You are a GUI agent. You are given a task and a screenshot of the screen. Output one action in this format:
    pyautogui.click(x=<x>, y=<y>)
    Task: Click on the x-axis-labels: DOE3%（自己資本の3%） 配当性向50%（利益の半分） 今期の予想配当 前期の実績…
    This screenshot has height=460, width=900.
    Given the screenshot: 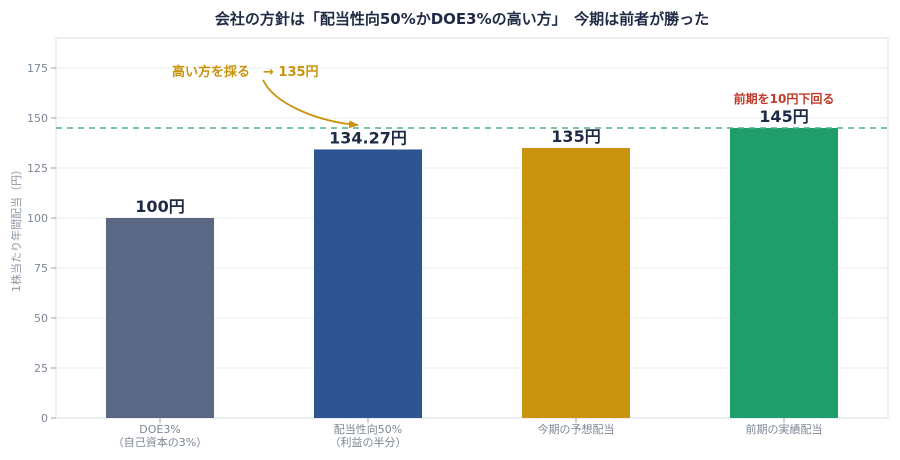 What is the action you would take?
    pyautogui.click(x=468, y=435)
    